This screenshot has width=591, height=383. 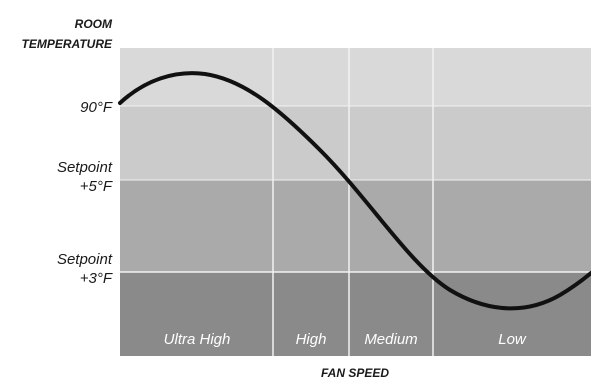 I want to click on x-axis-title: FAN SPEED, so click(x=355, y=373).